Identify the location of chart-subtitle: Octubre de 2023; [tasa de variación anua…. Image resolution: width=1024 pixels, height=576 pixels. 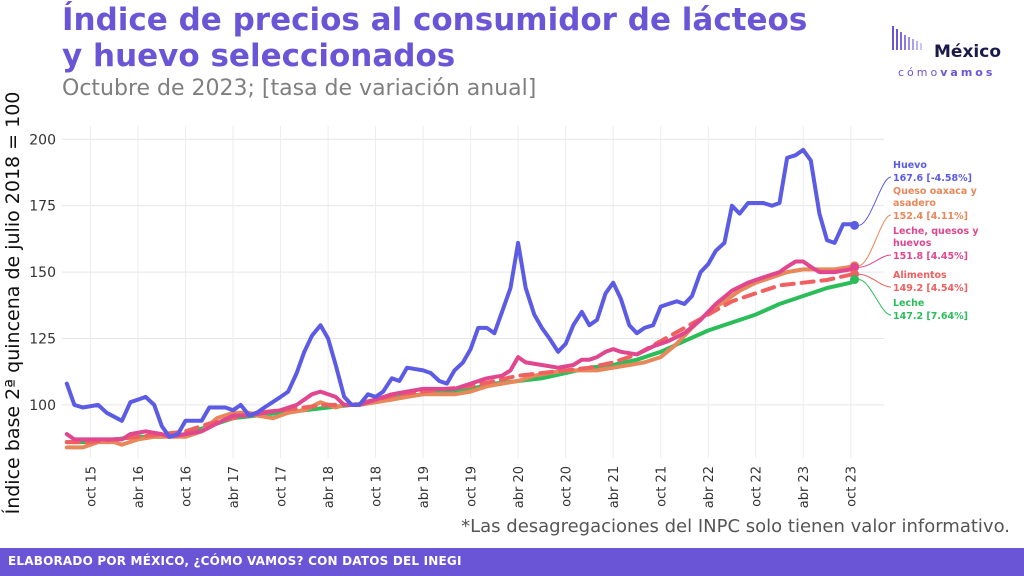
(299, 88).